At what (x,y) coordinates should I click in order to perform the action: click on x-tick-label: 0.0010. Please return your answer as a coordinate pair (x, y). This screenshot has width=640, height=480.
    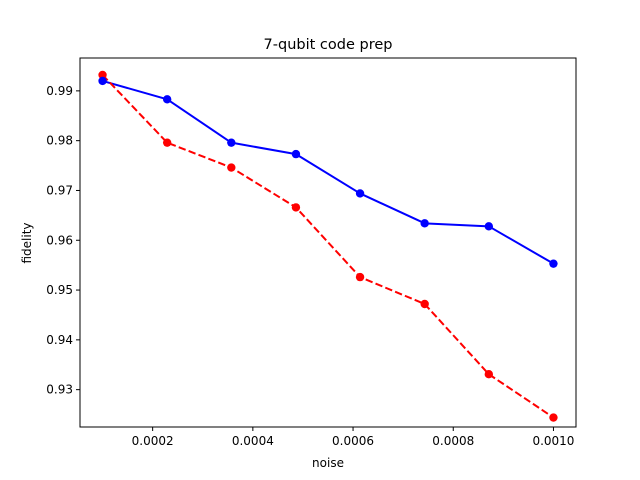
    Looking at the image, I should click on (553, 441).